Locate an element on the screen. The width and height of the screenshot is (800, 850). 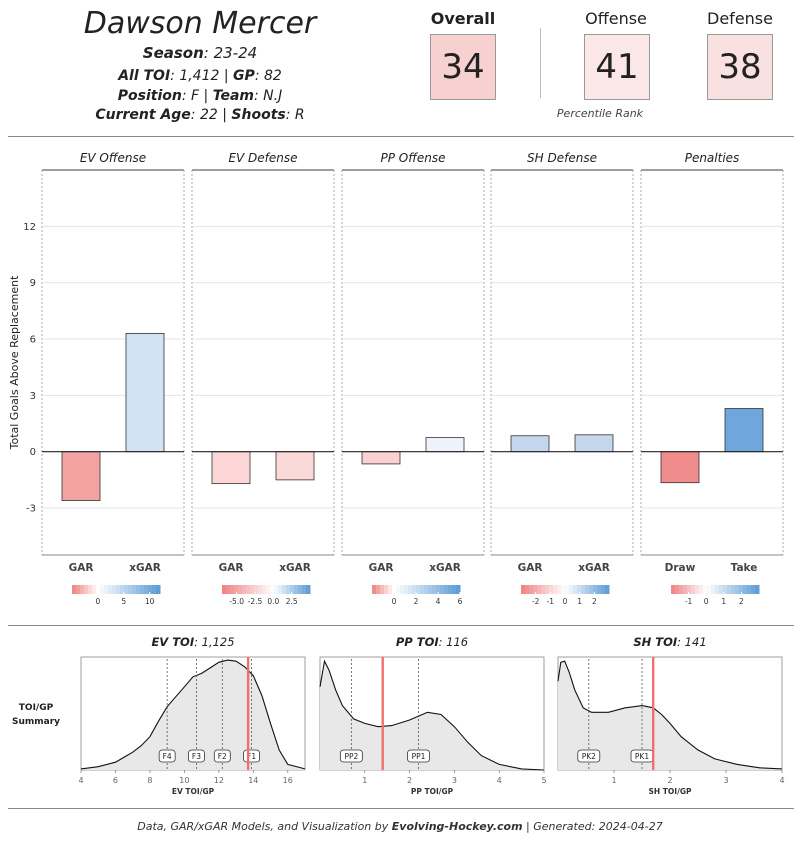
season-line: Season: 23-24 is located at coordinates (200, 53).